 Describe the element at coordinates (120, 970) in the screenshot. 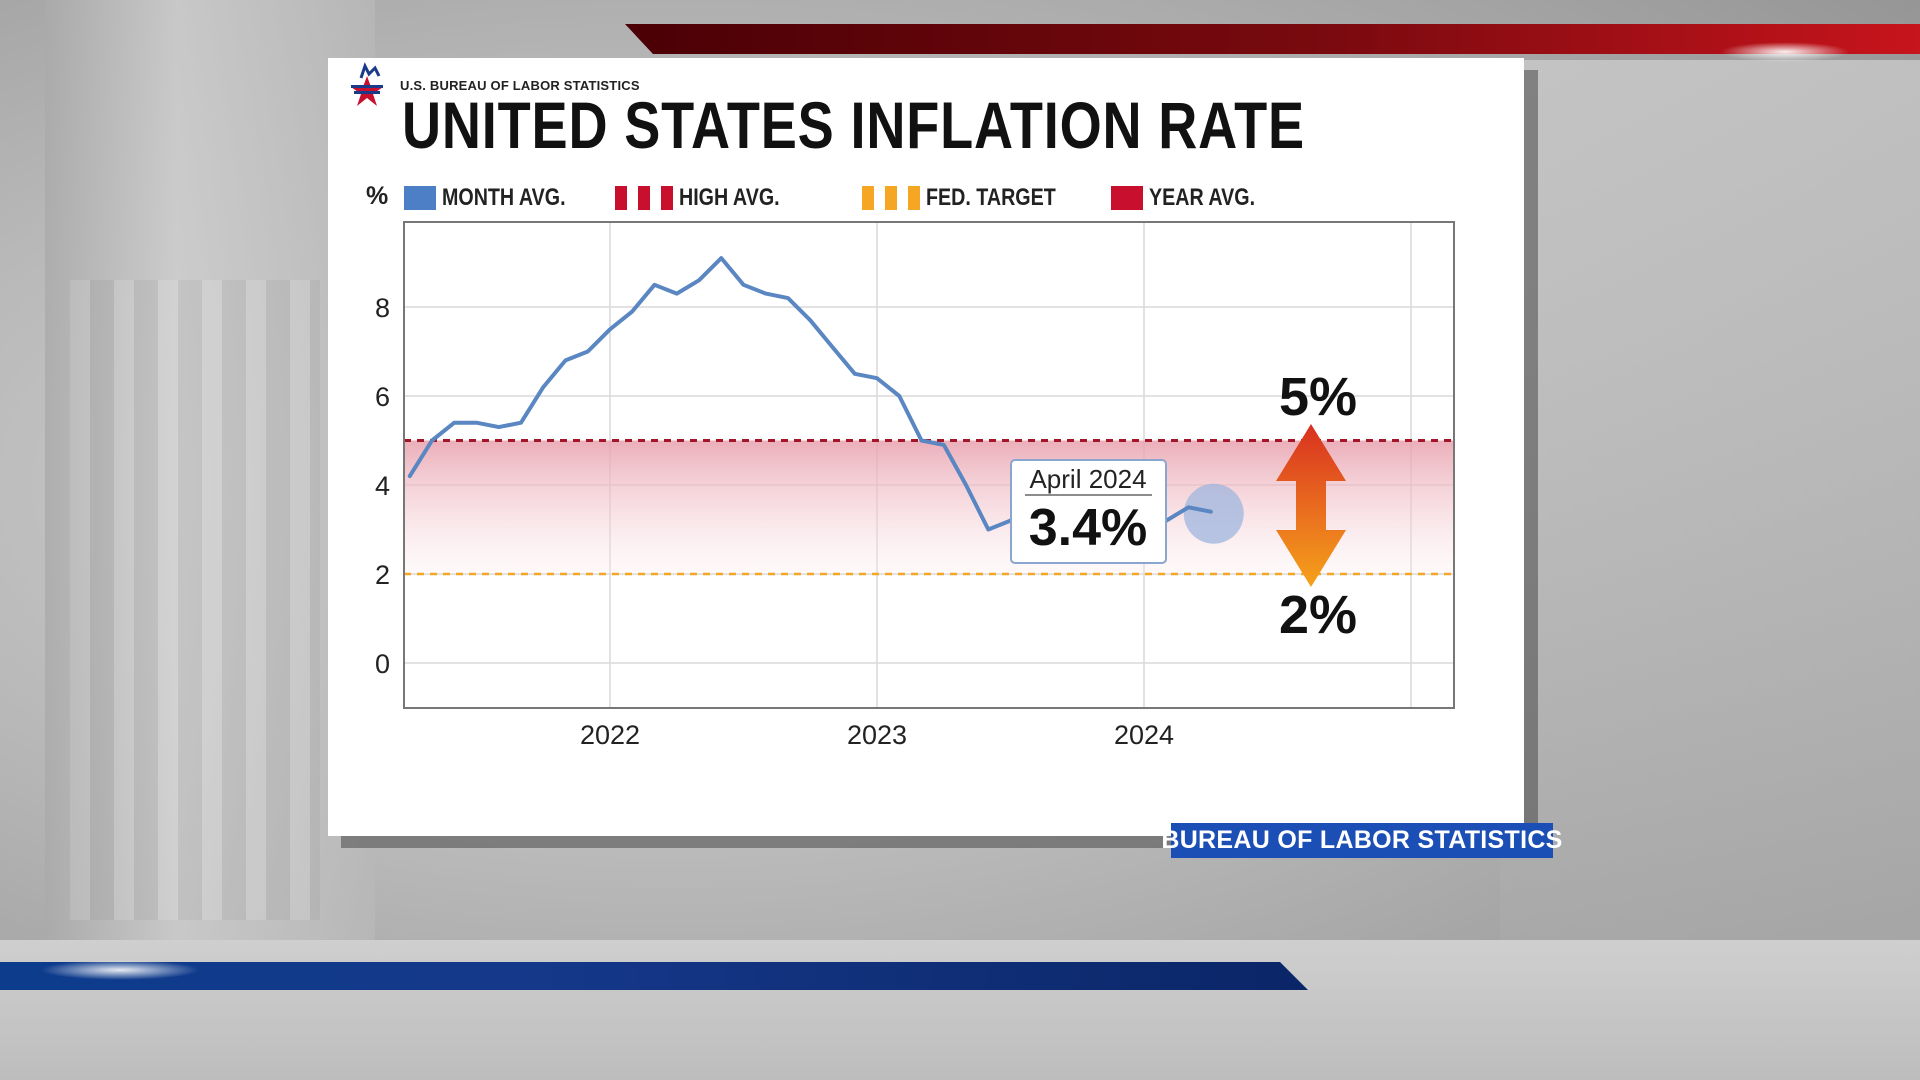

I see `bottom-blue-glow` at that location.